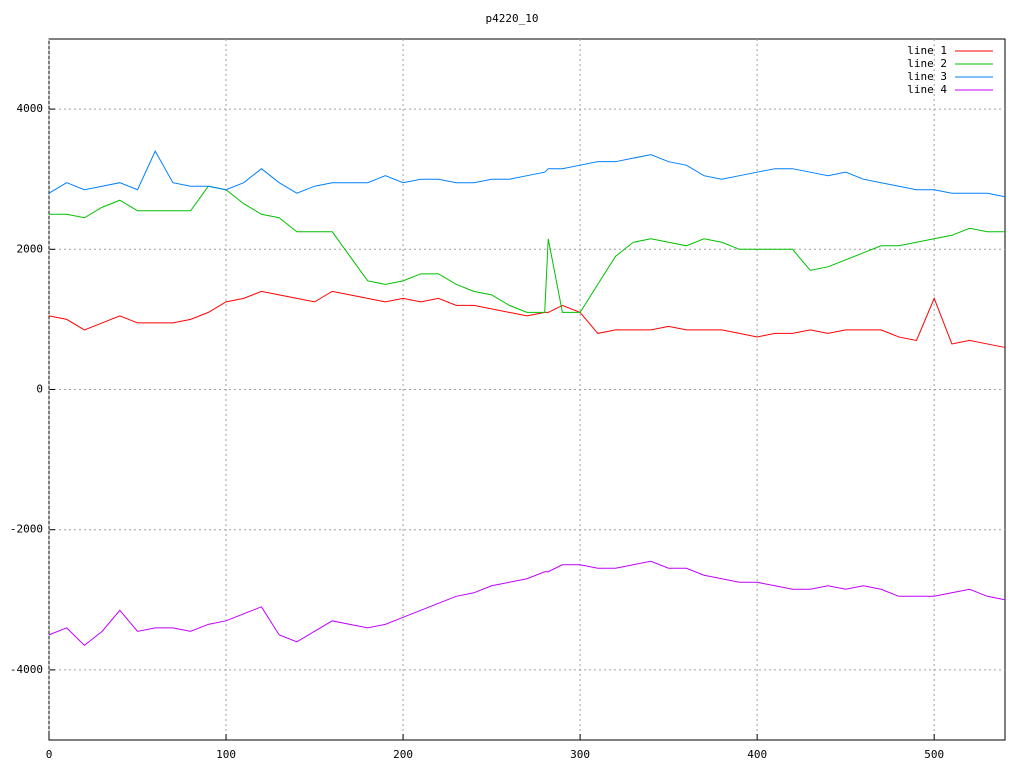 The image size is (1024, 768). I want to click on x-tick-label: 0, so click(49, 754).